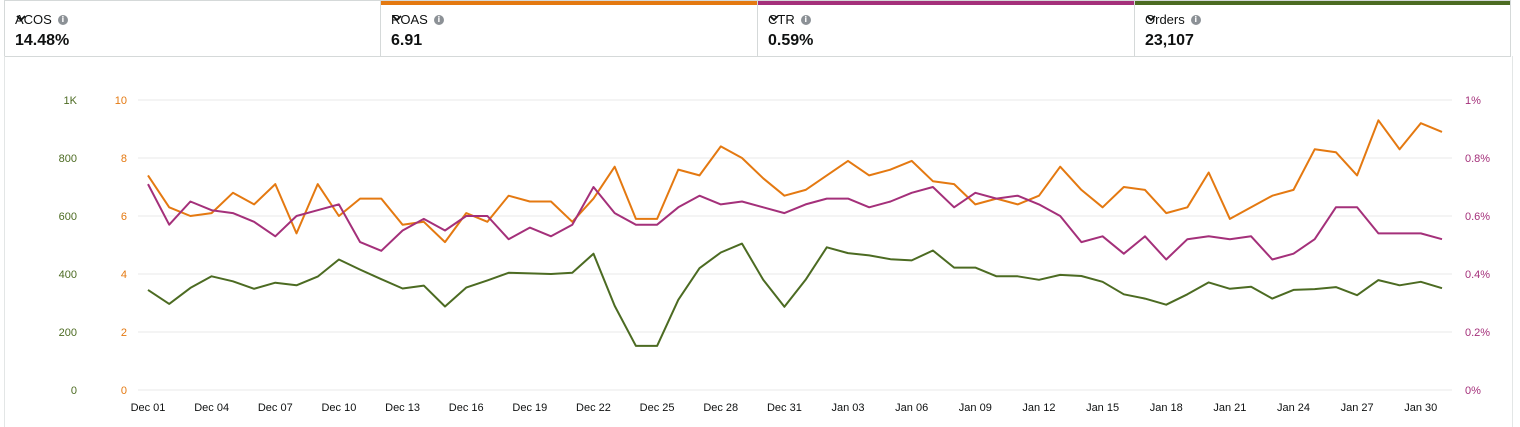  I want to click on metric-card-orders: Orders i 23,107, so click(1323, 28).